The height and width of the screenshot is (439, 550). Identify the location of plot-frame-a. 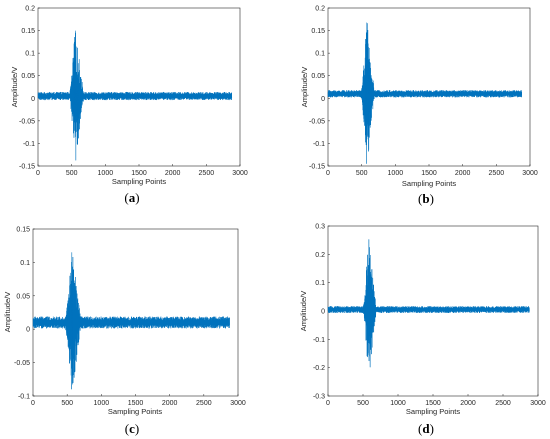
(139, 87).